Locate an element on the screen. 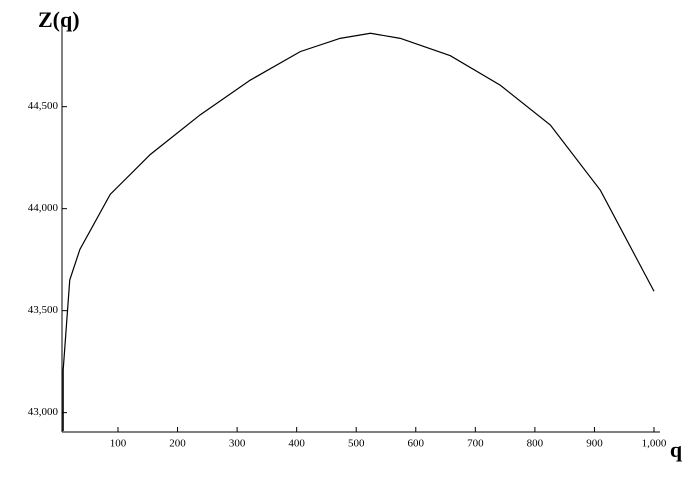  y-tick-label: 44,000 is located at coordinates (43, 208).